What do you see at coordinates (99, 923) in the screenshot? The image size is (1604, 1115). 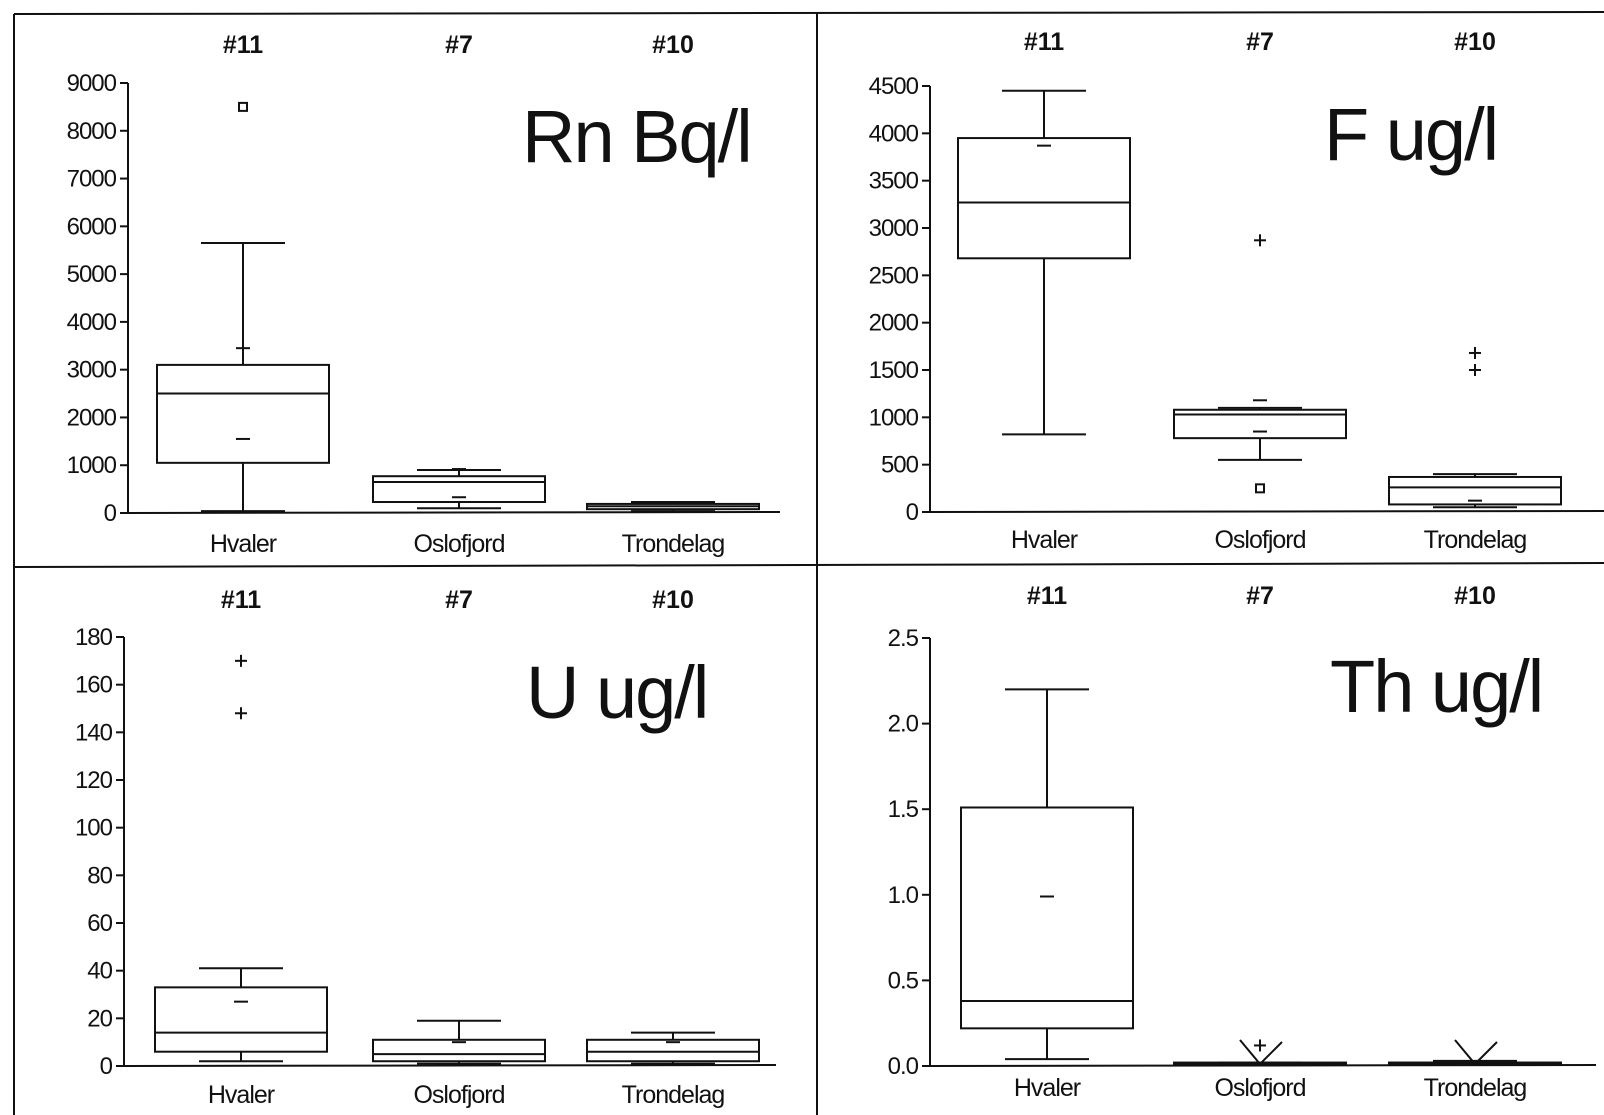 I see `y-tick-label: 60` at bounding box center [99, 923].